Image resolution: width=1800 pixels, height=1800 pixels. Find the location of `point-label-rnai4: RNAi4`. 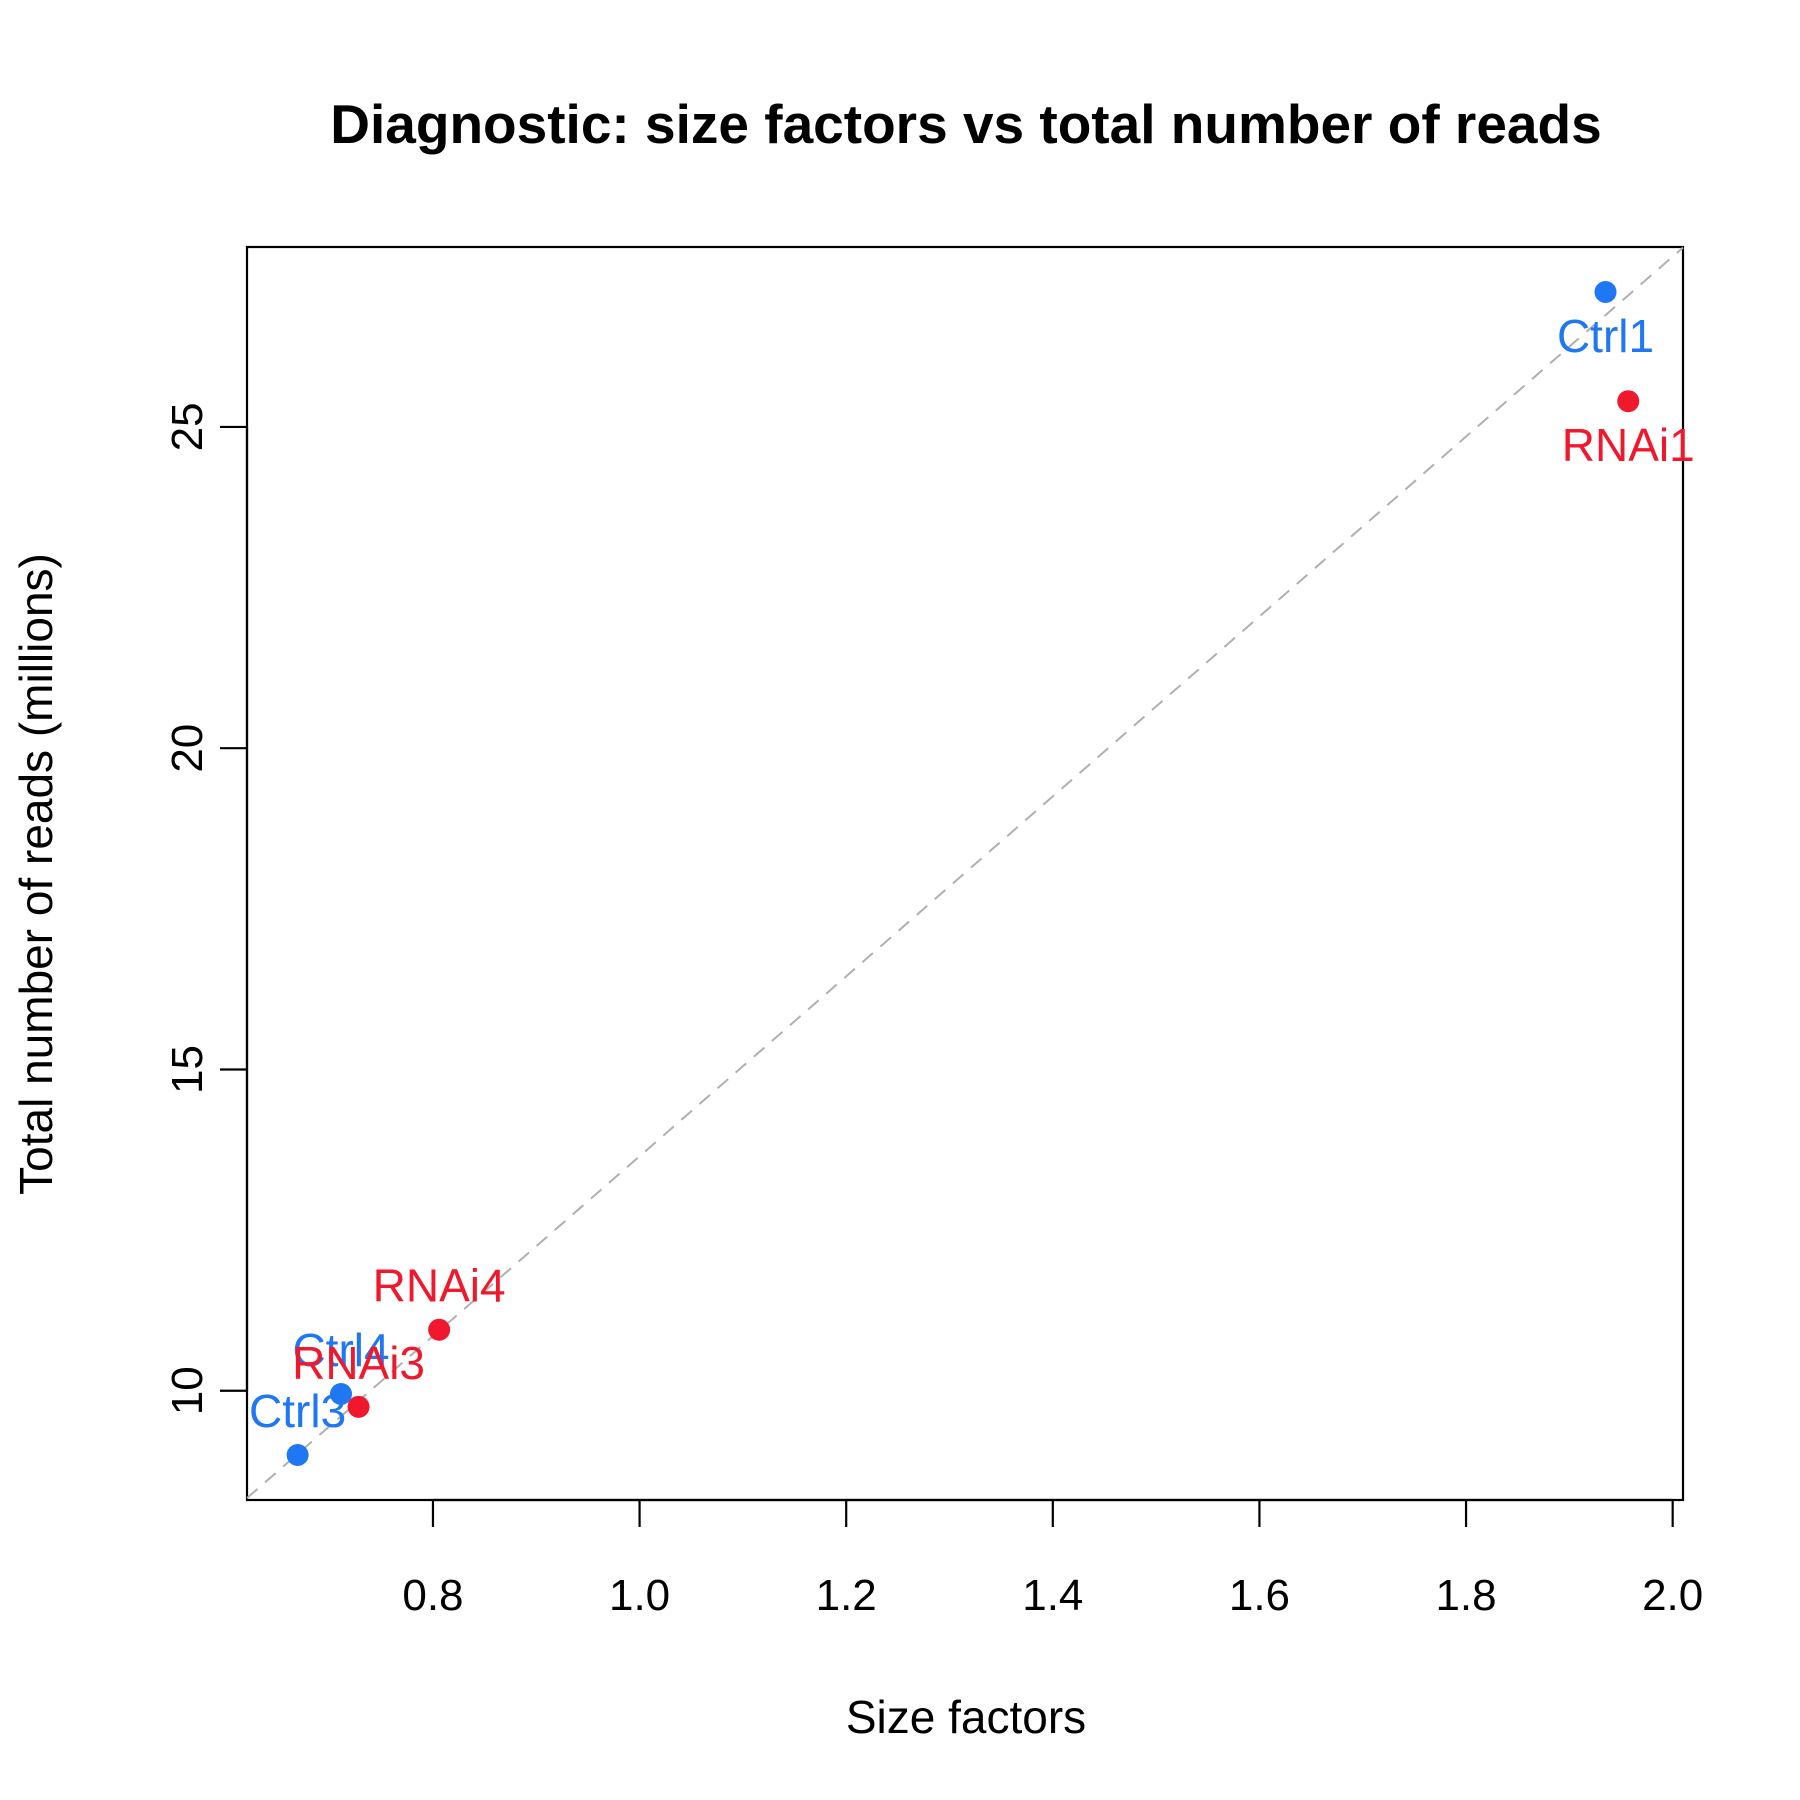

point-label-rnai4: RNAi4 is located at coordinates (439, 1286).